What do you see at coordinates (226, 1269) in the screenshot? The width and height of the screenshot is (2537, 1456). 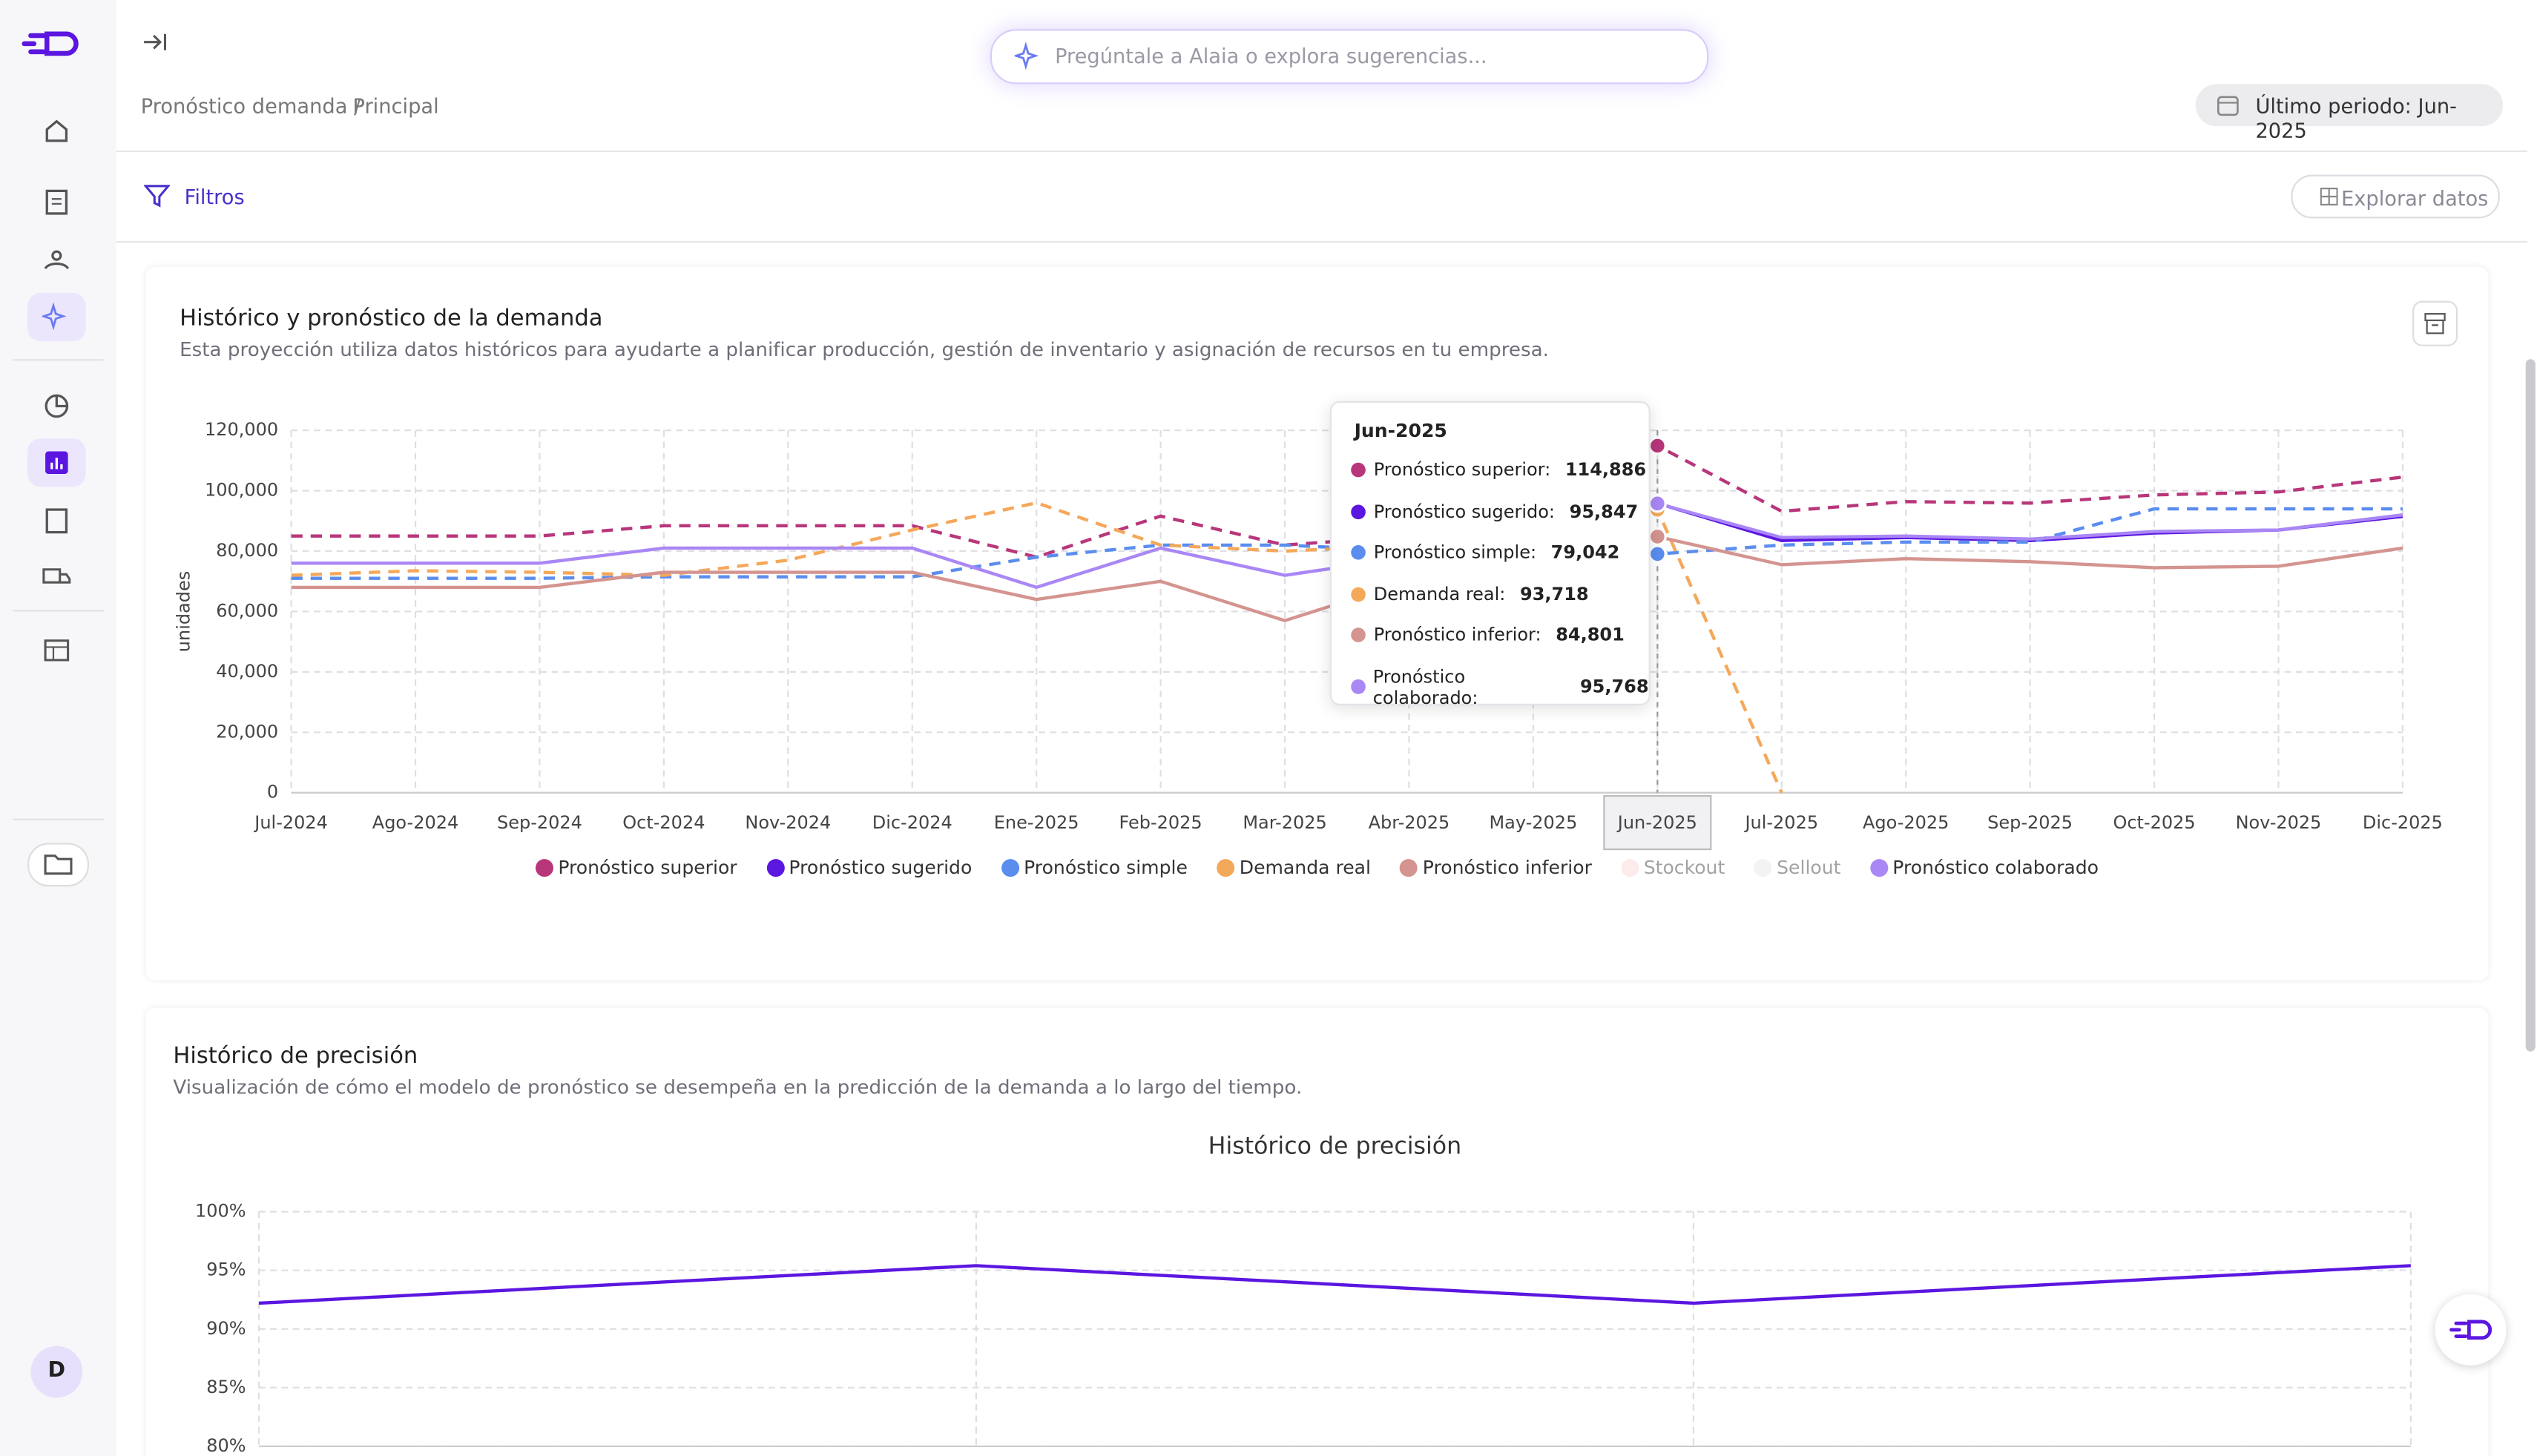 I see `y-tick-label: 95%` at bounding box center [226, 1269].